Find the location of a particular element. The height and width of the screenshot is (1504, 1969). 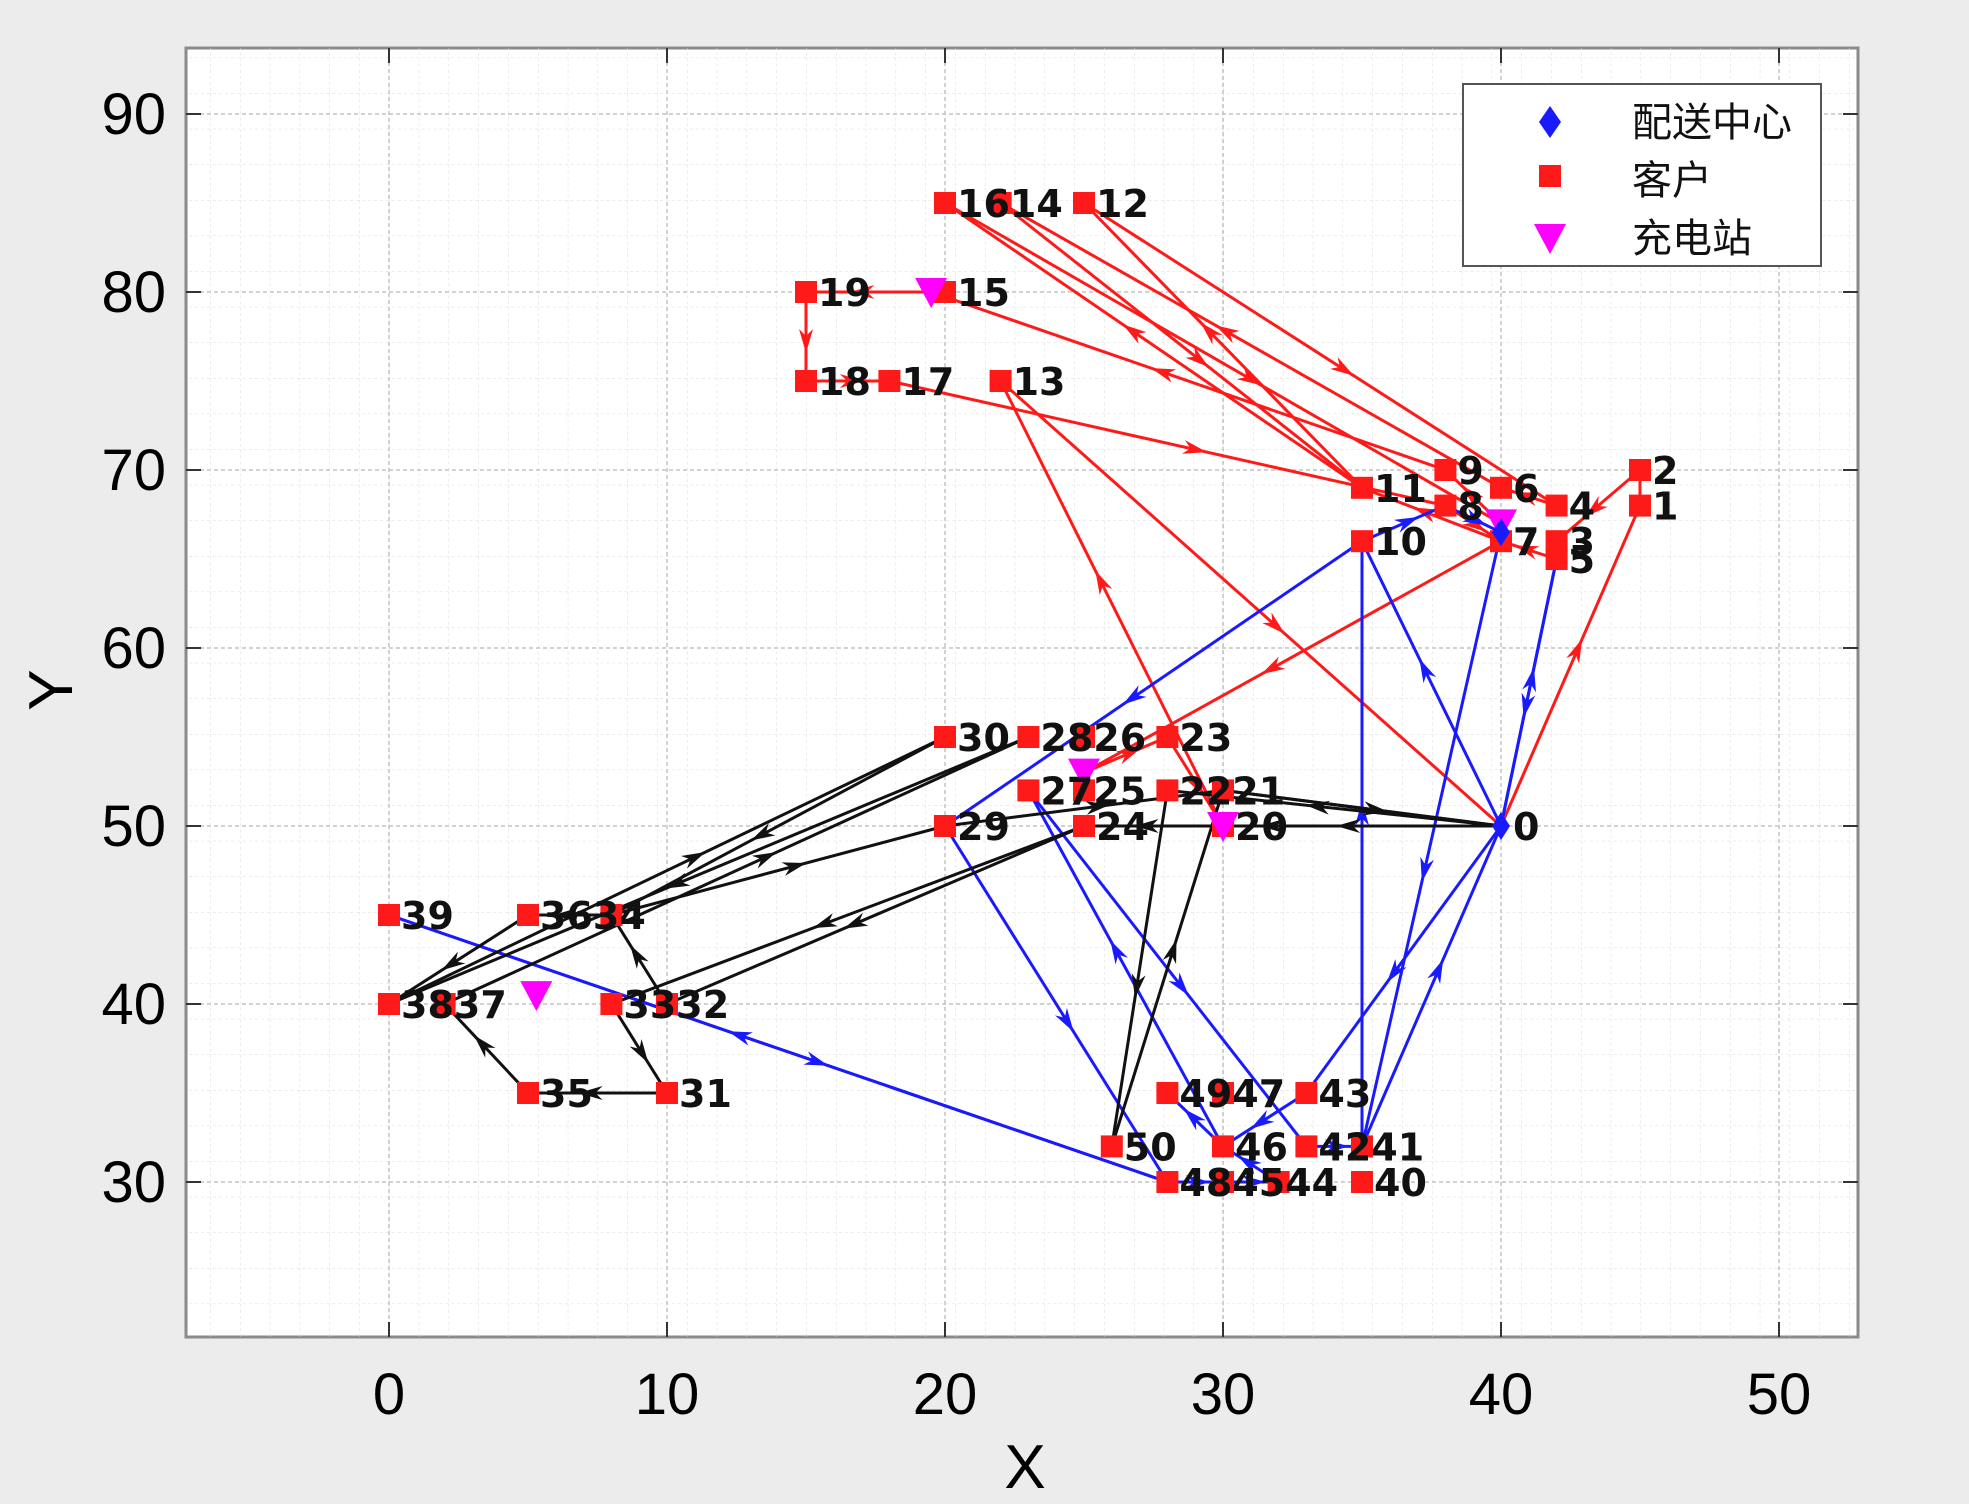

point-label-40: 40 is located at coordinates (1400, 1183).